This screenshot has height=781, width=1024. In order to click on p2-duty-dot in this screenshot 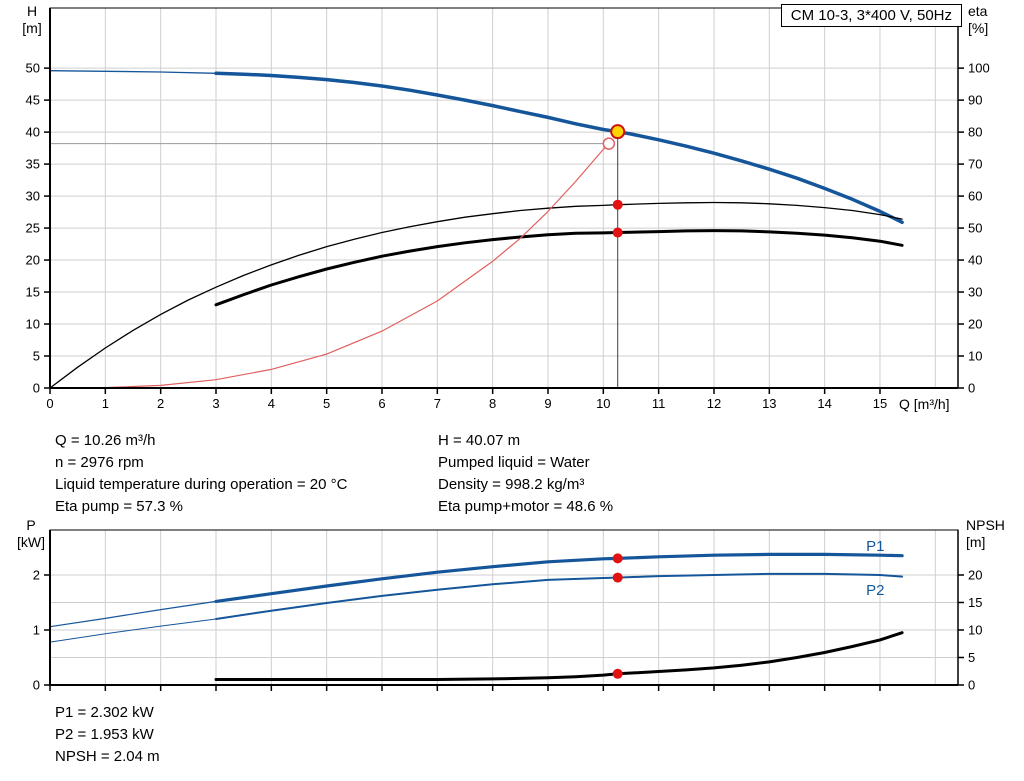, I will do `click(617, 577)`.